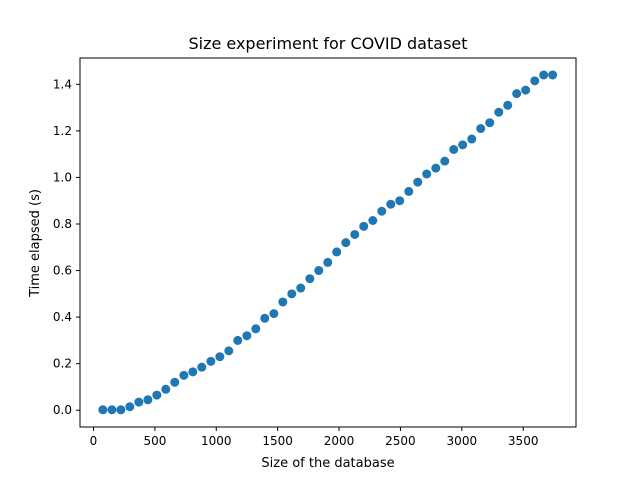 The height and width of the screenshot is (480, 640). What do you see at coordinates (94, 441) in the screenshot?
I see `x-tick-label: 0` at bounding box center [94, 441].